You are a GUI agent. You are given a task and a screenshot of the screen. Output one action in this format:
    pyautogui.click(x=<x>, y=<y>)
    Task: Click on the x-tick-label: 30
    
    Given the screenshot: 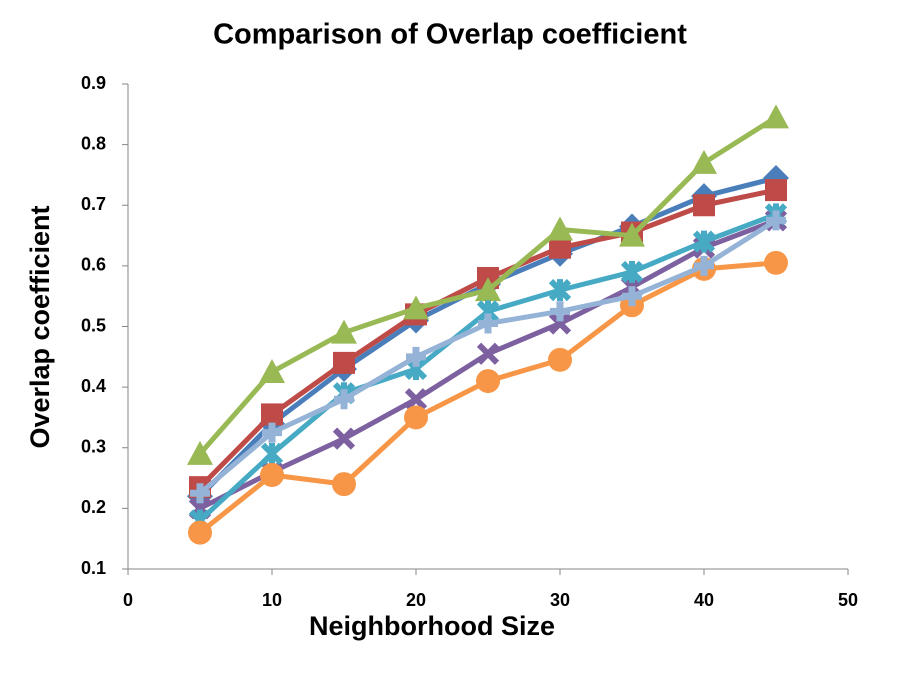 What is the action you would take?
    pyautogui.click(x=560, y=600)
    